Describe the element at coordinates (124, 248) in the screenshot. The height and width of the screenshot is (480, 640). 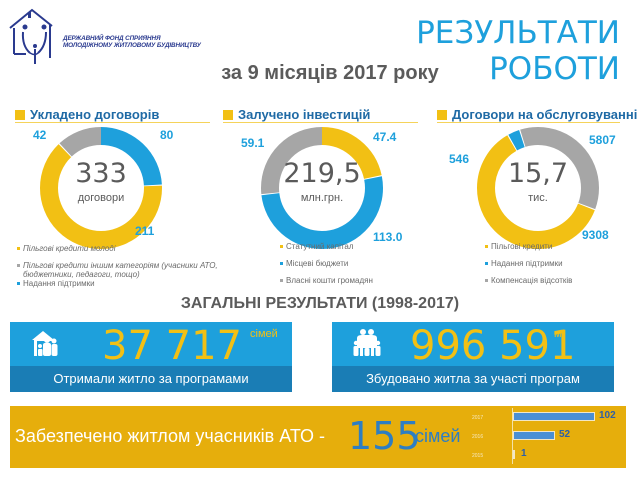
I see `legend-item: Пільгові кредити молоді` at that location.